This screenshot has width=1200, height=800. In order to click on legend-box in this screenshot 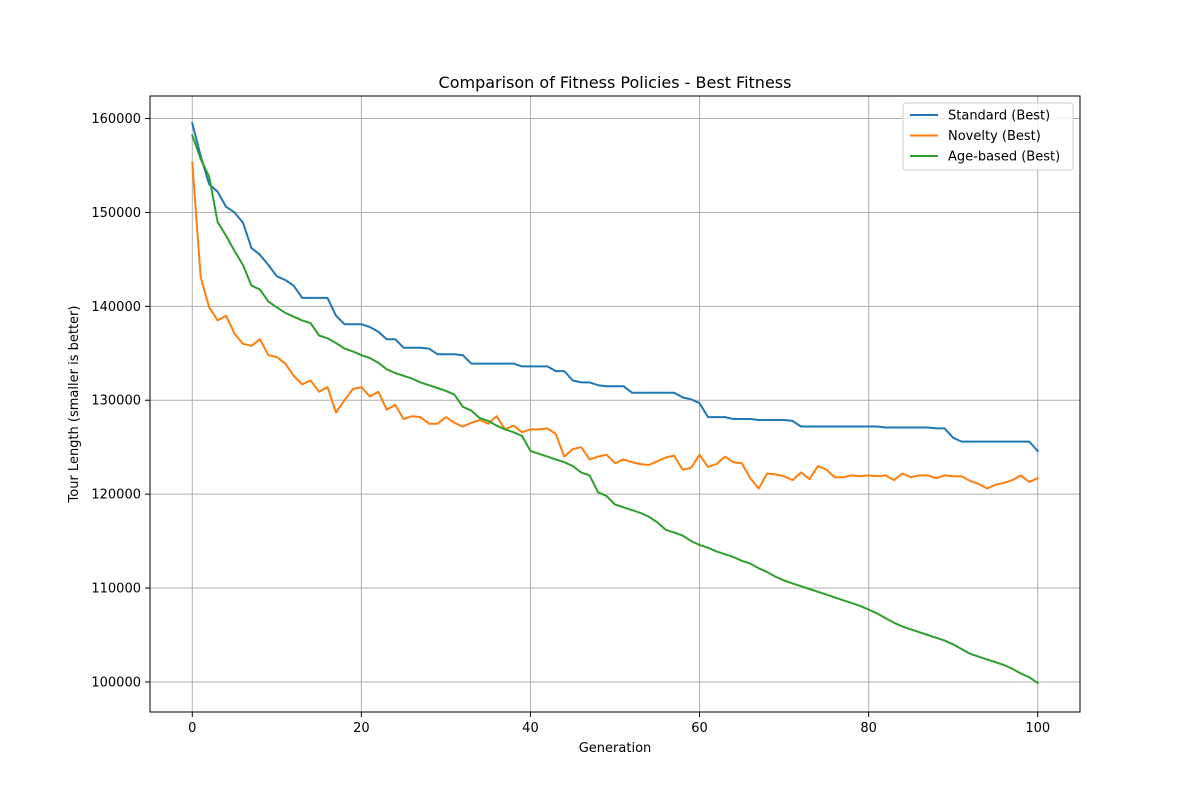, I will do `click(988, 136)`.